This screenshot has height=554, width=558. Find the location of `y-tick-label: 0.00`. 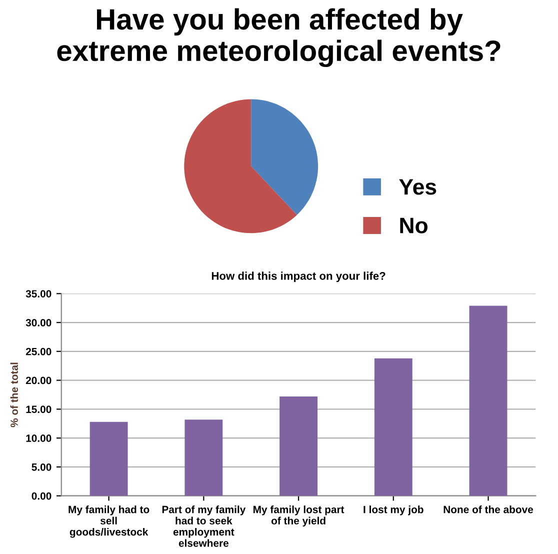

y-tick-label: 0.00 is located at coordinates (42, 496).